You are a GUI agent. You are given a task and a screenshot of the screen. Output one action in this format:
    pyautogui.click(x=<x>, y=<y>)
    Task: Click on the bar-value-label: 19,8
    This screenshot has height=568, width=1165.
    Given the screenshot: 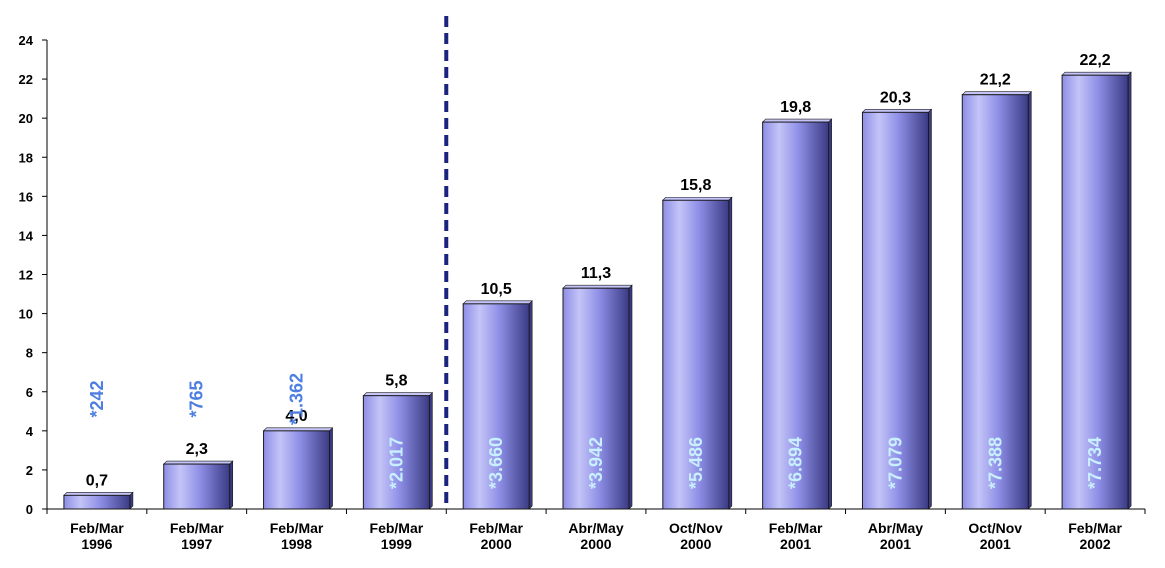 What is the action you would take?
    pyautogui.click(x=795, y=107)
    